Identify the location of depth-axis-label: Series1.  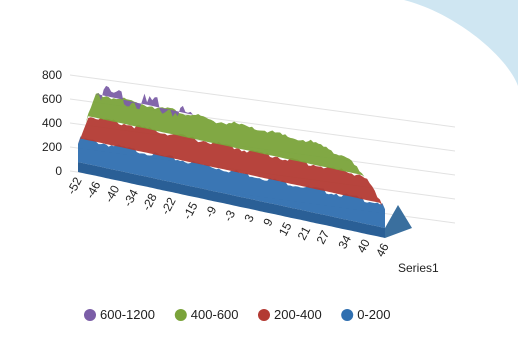
(418, 268).